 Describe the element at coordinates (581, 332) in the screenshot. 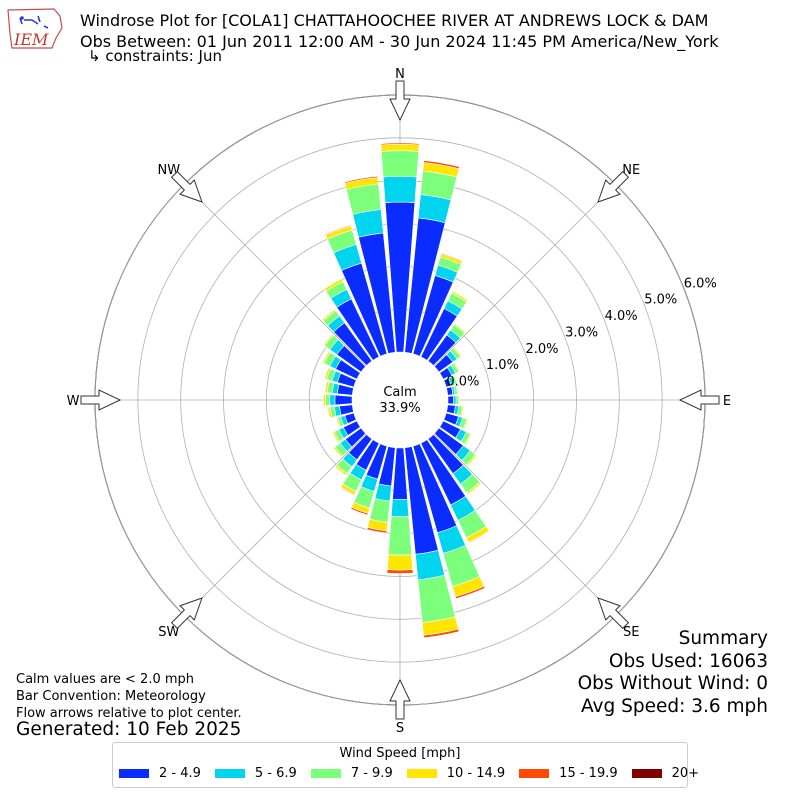

I see `radial-tick-label: 3.0%` at that location.